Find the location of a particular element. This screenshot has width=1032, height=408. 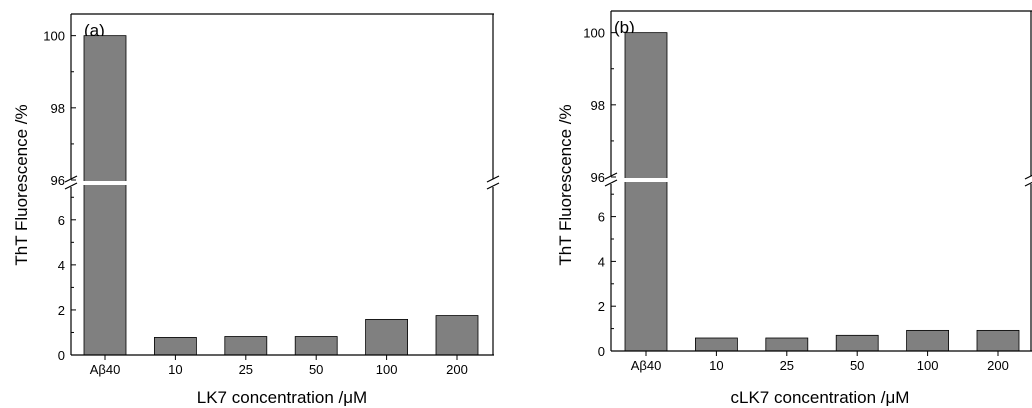

panel-label: (b) is located at coordinates (624, 27).